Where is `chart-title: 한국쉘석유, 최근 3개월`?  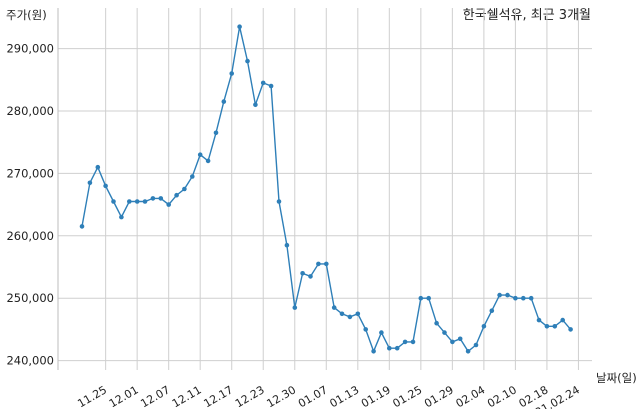 chart-title: 한국쉘석유, 최근 3개월 is located at coordinates (527, 15).